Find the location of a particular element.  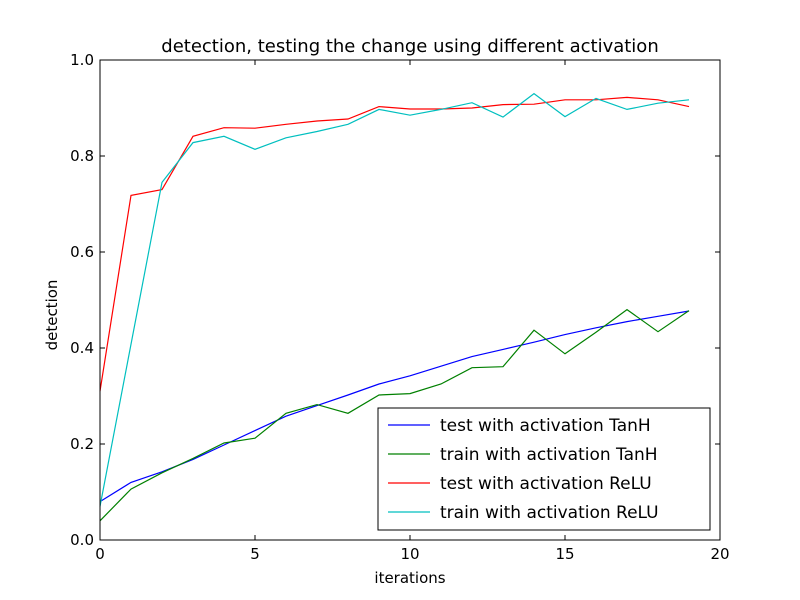

y-tick-label: 0.4 is located at coordinates (82, 348).